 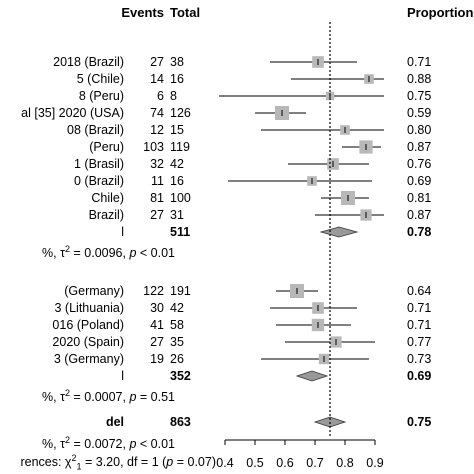 I want to click on study-proportion: 0.69, so click(x=419, y=181).